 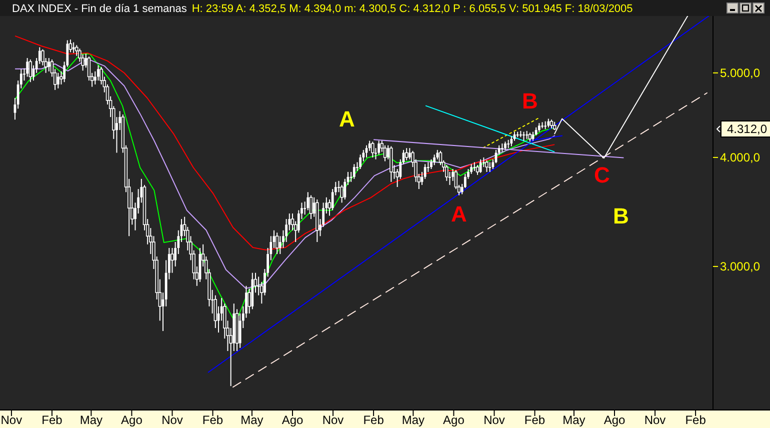 What do you see at coordinates (602, 175) in the screenshot?
I see `annotation: C` at bounding box center [602, 175].